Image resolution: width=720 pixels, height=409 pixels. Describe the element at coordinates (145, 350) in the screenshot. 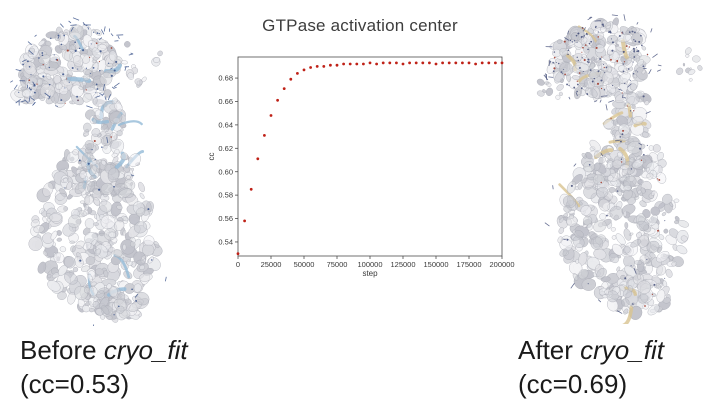

I see `caption-before-term: cryo_fit` at that location.